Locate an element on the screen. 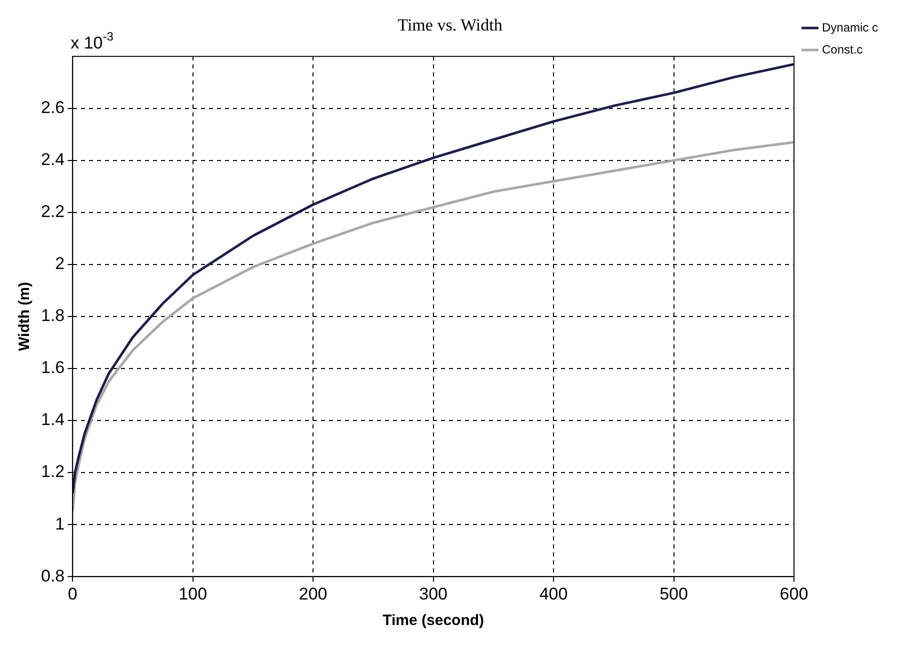 The image size is (908, 648). chart-title: Time vs. Width is located at coordinates (450, 25).